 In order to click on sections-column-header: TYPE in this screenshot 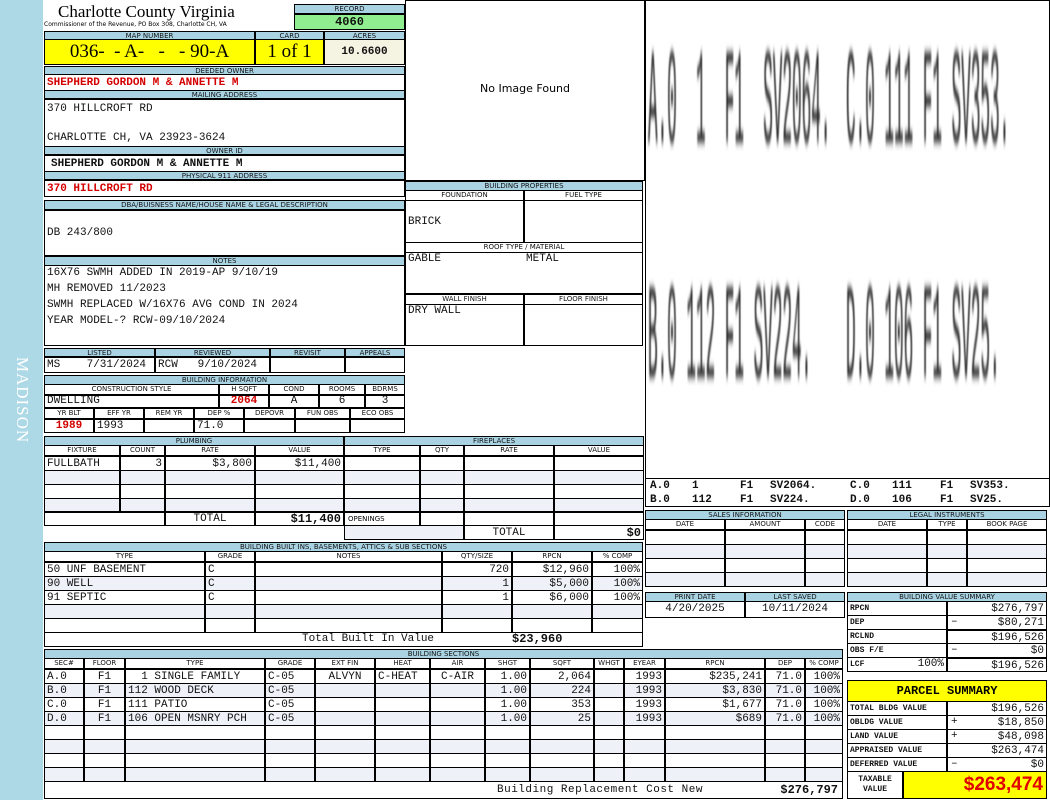, I will do `click(195, 663)`.